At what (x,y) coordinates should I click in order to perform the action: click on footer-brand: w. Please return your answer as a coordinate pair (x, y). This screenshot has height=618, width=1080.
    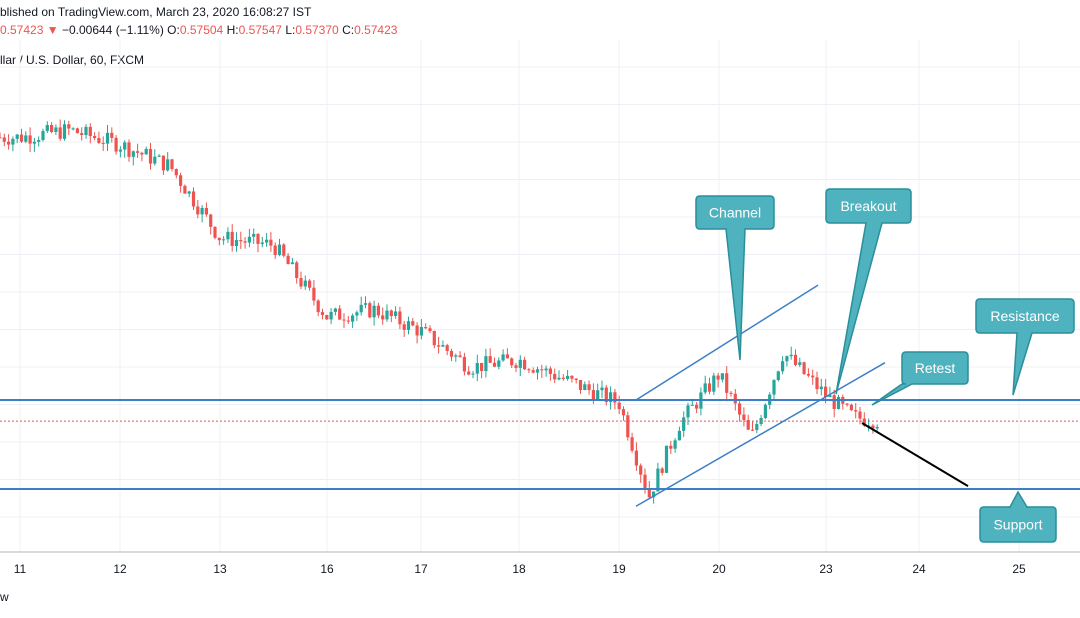
    Looking at the image, I should click on (4, 597).